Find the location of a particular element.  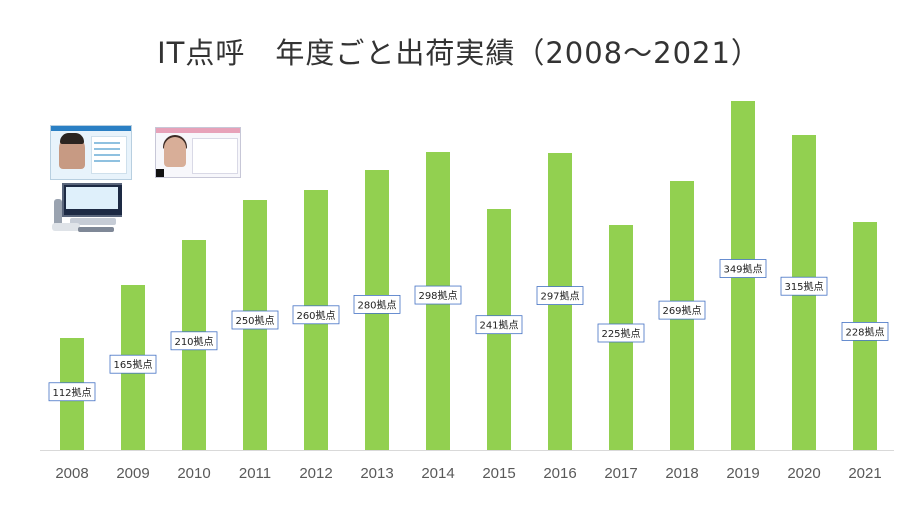

x-tick-label-2010: 2010 is located at coordinates (193, 473).